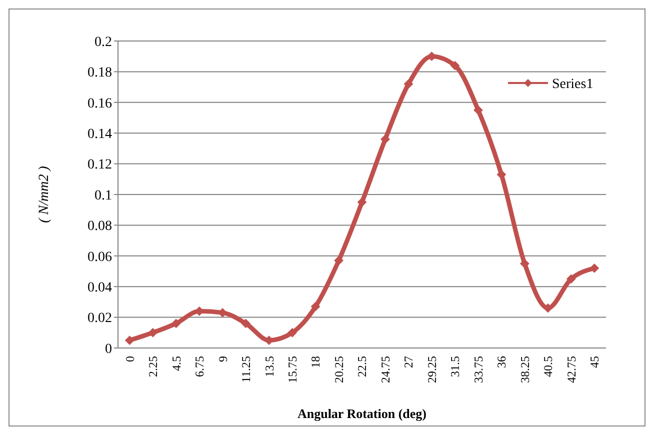 This screenshot has width=654, height=435. Describe the element at coordinates (100, 257) in the screenshot. I see `y-tick-label: 0.06` at that location.